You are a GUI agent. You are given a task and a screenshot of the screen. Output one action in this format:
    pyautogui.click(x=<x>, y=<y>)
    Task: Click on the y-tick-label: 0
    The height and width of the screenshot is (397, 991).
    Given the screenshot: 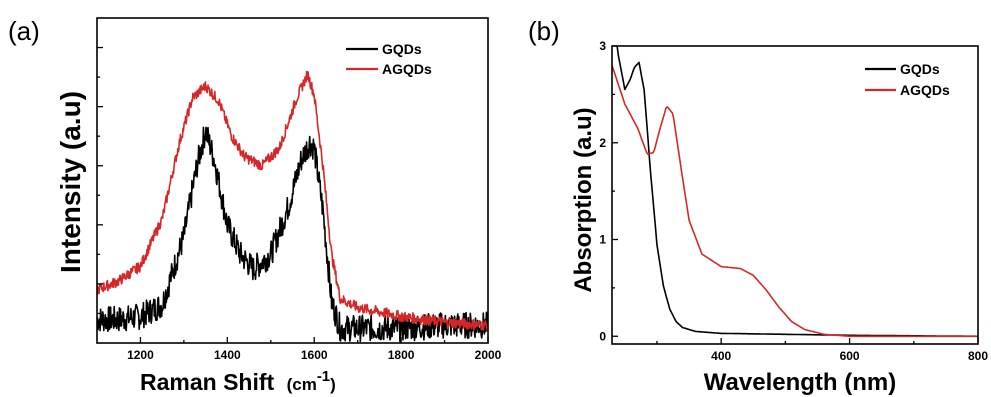 What is the action you would take?
    pyautogui.click(x=602, y=336)
    